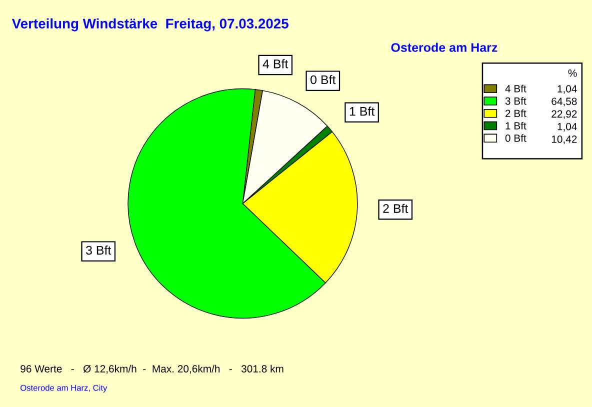 The height and width of the screenshot is (407, 592). Describe the element at coordinates (99, 250) in the screenshot. I see `slice-label: 3 Bft` at that location.